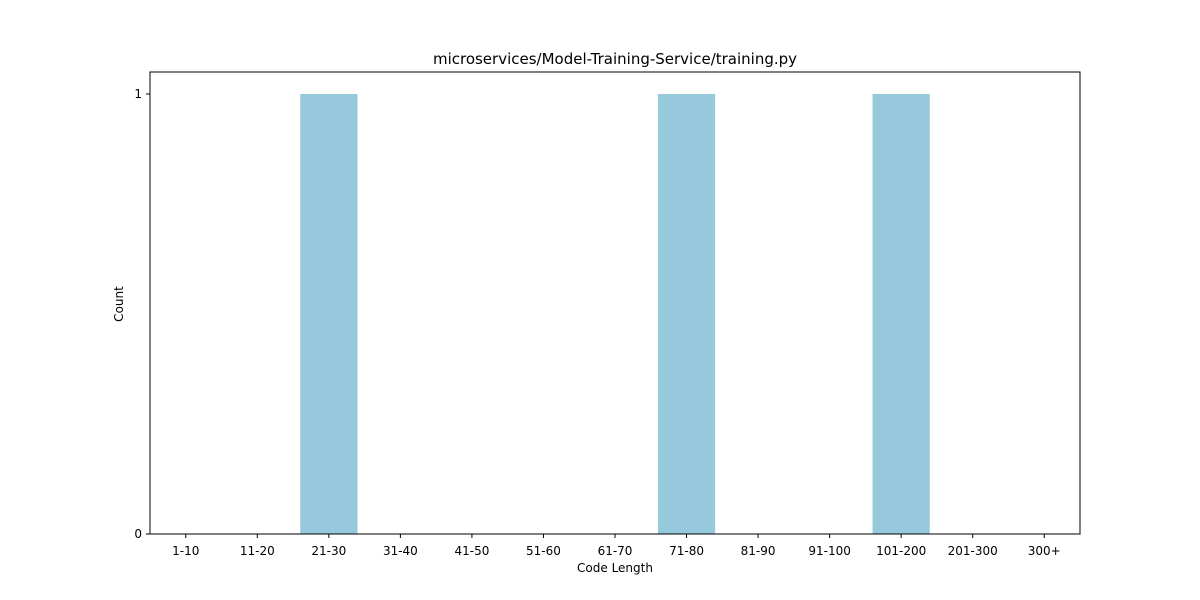 This screenshot has width=1200, height=600. What do you see at coordinates (138, 534) in the screenshot?
I see `y-tick-label: 0` at bounding box center [138, 534].